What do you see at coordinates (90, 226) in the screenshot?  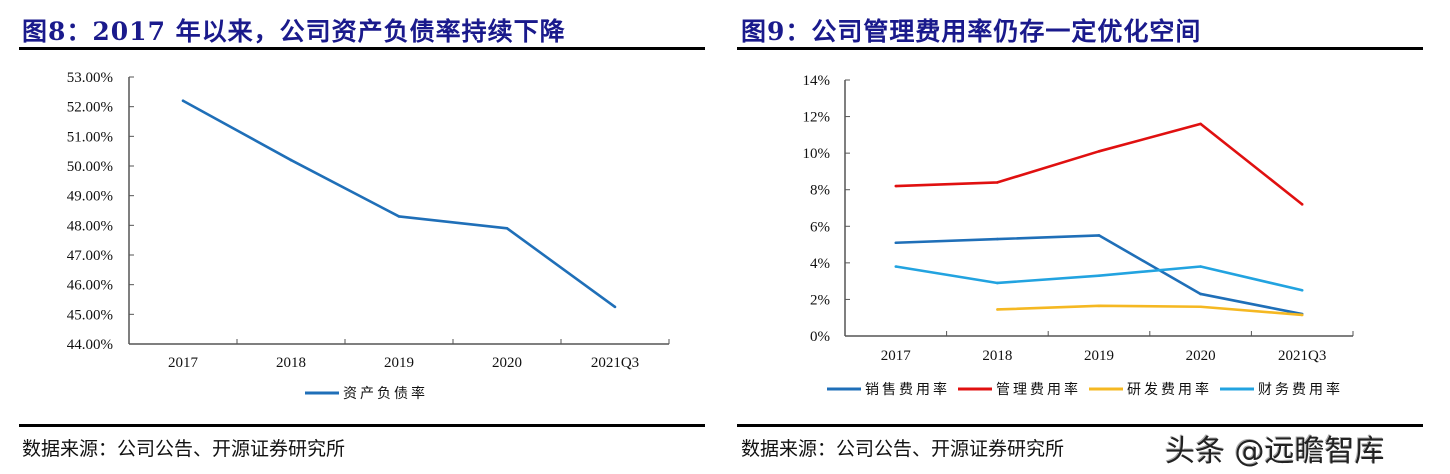 I see `y-tick-label: 48.00%` at bounding box center [90, 226].